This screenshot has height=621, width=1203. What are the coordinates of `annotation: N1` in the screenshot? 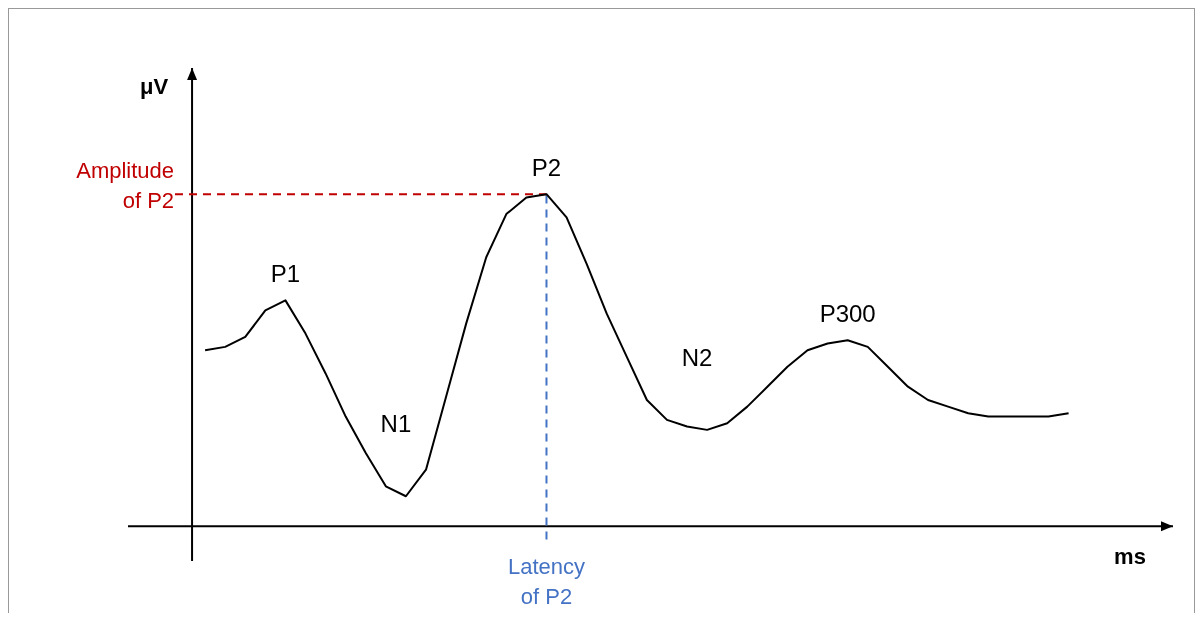 It's located at (396, 424).